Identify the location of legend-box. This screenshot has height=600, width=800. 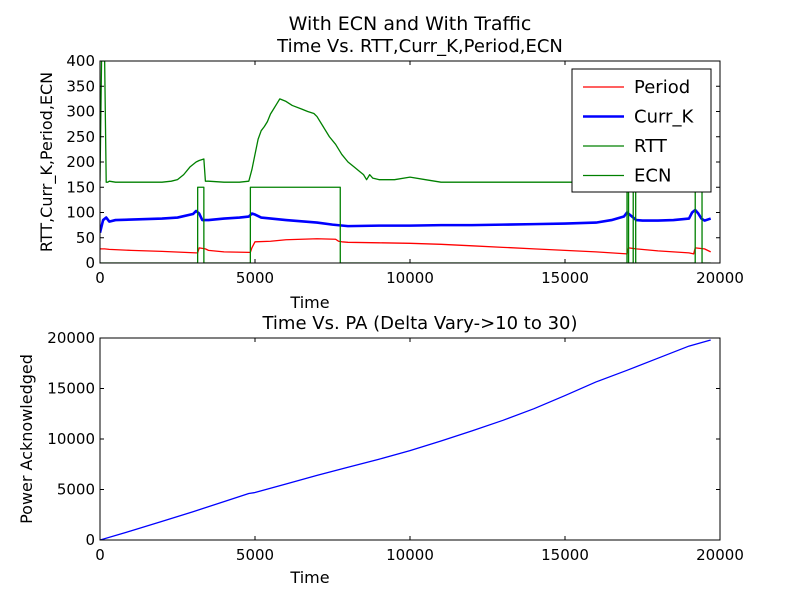
(641, 130).